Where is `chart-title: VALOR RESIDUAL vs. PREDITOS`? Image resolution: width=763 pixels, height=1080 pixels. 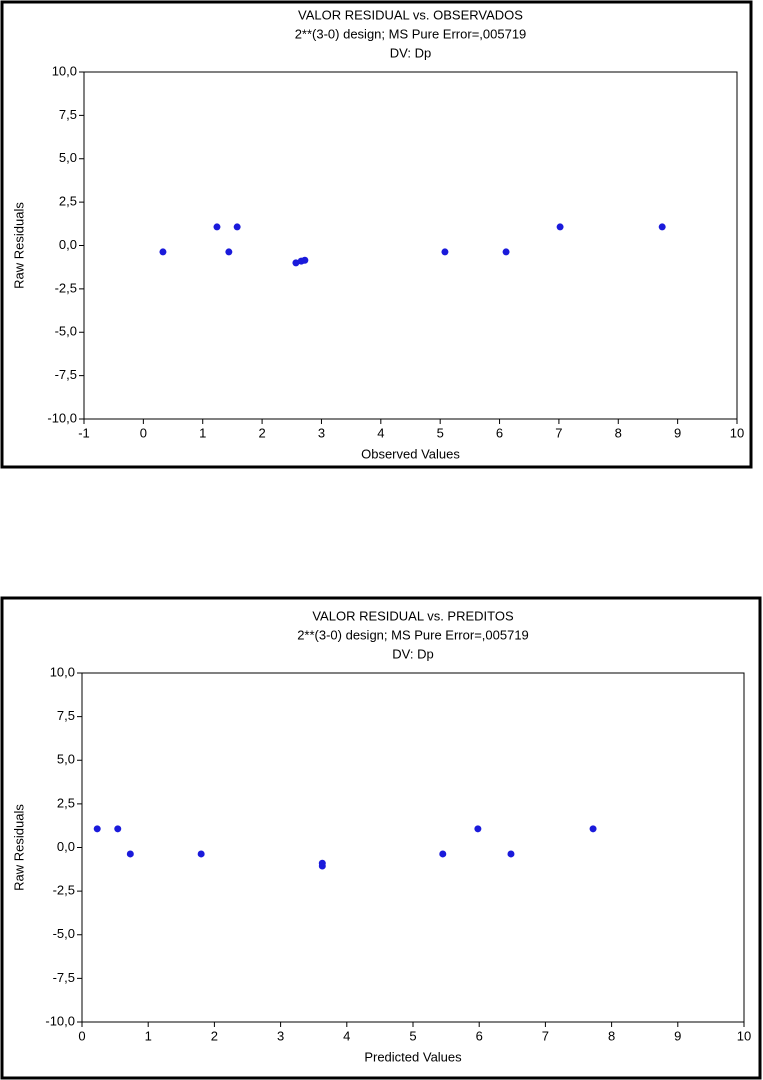
chart-title: VALOR RESIDUAL vs. PREDITOS is located at coordinates (413, 615).